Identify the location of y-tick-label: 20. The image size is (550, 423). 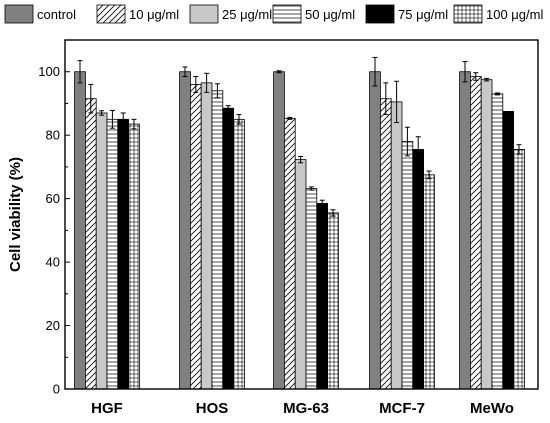
(53, 325).